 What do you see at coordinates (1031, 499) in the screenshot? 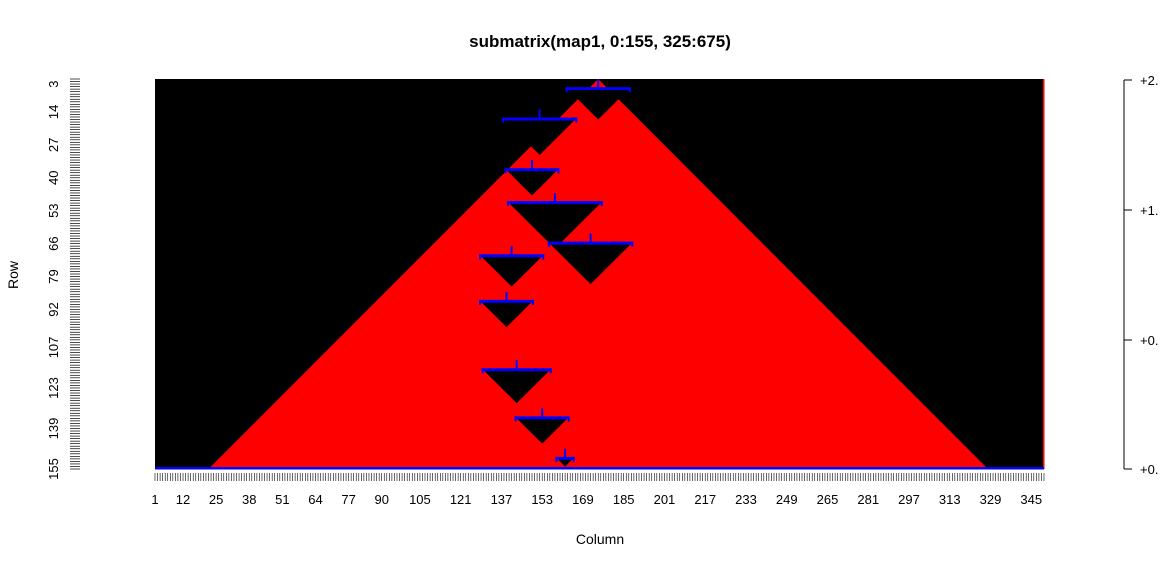
I see `x-axis-tick-label: 345` at bounding box center [1031, 499].